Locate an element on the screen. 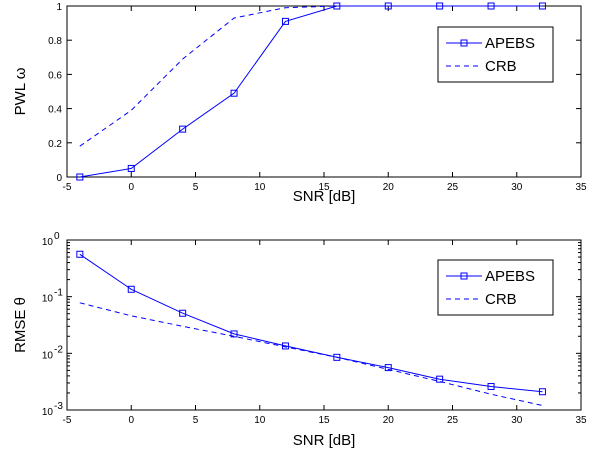 This screenshot has width=607, height=461. y-tick-label: 0.2 is located at coordinates (55, 144).